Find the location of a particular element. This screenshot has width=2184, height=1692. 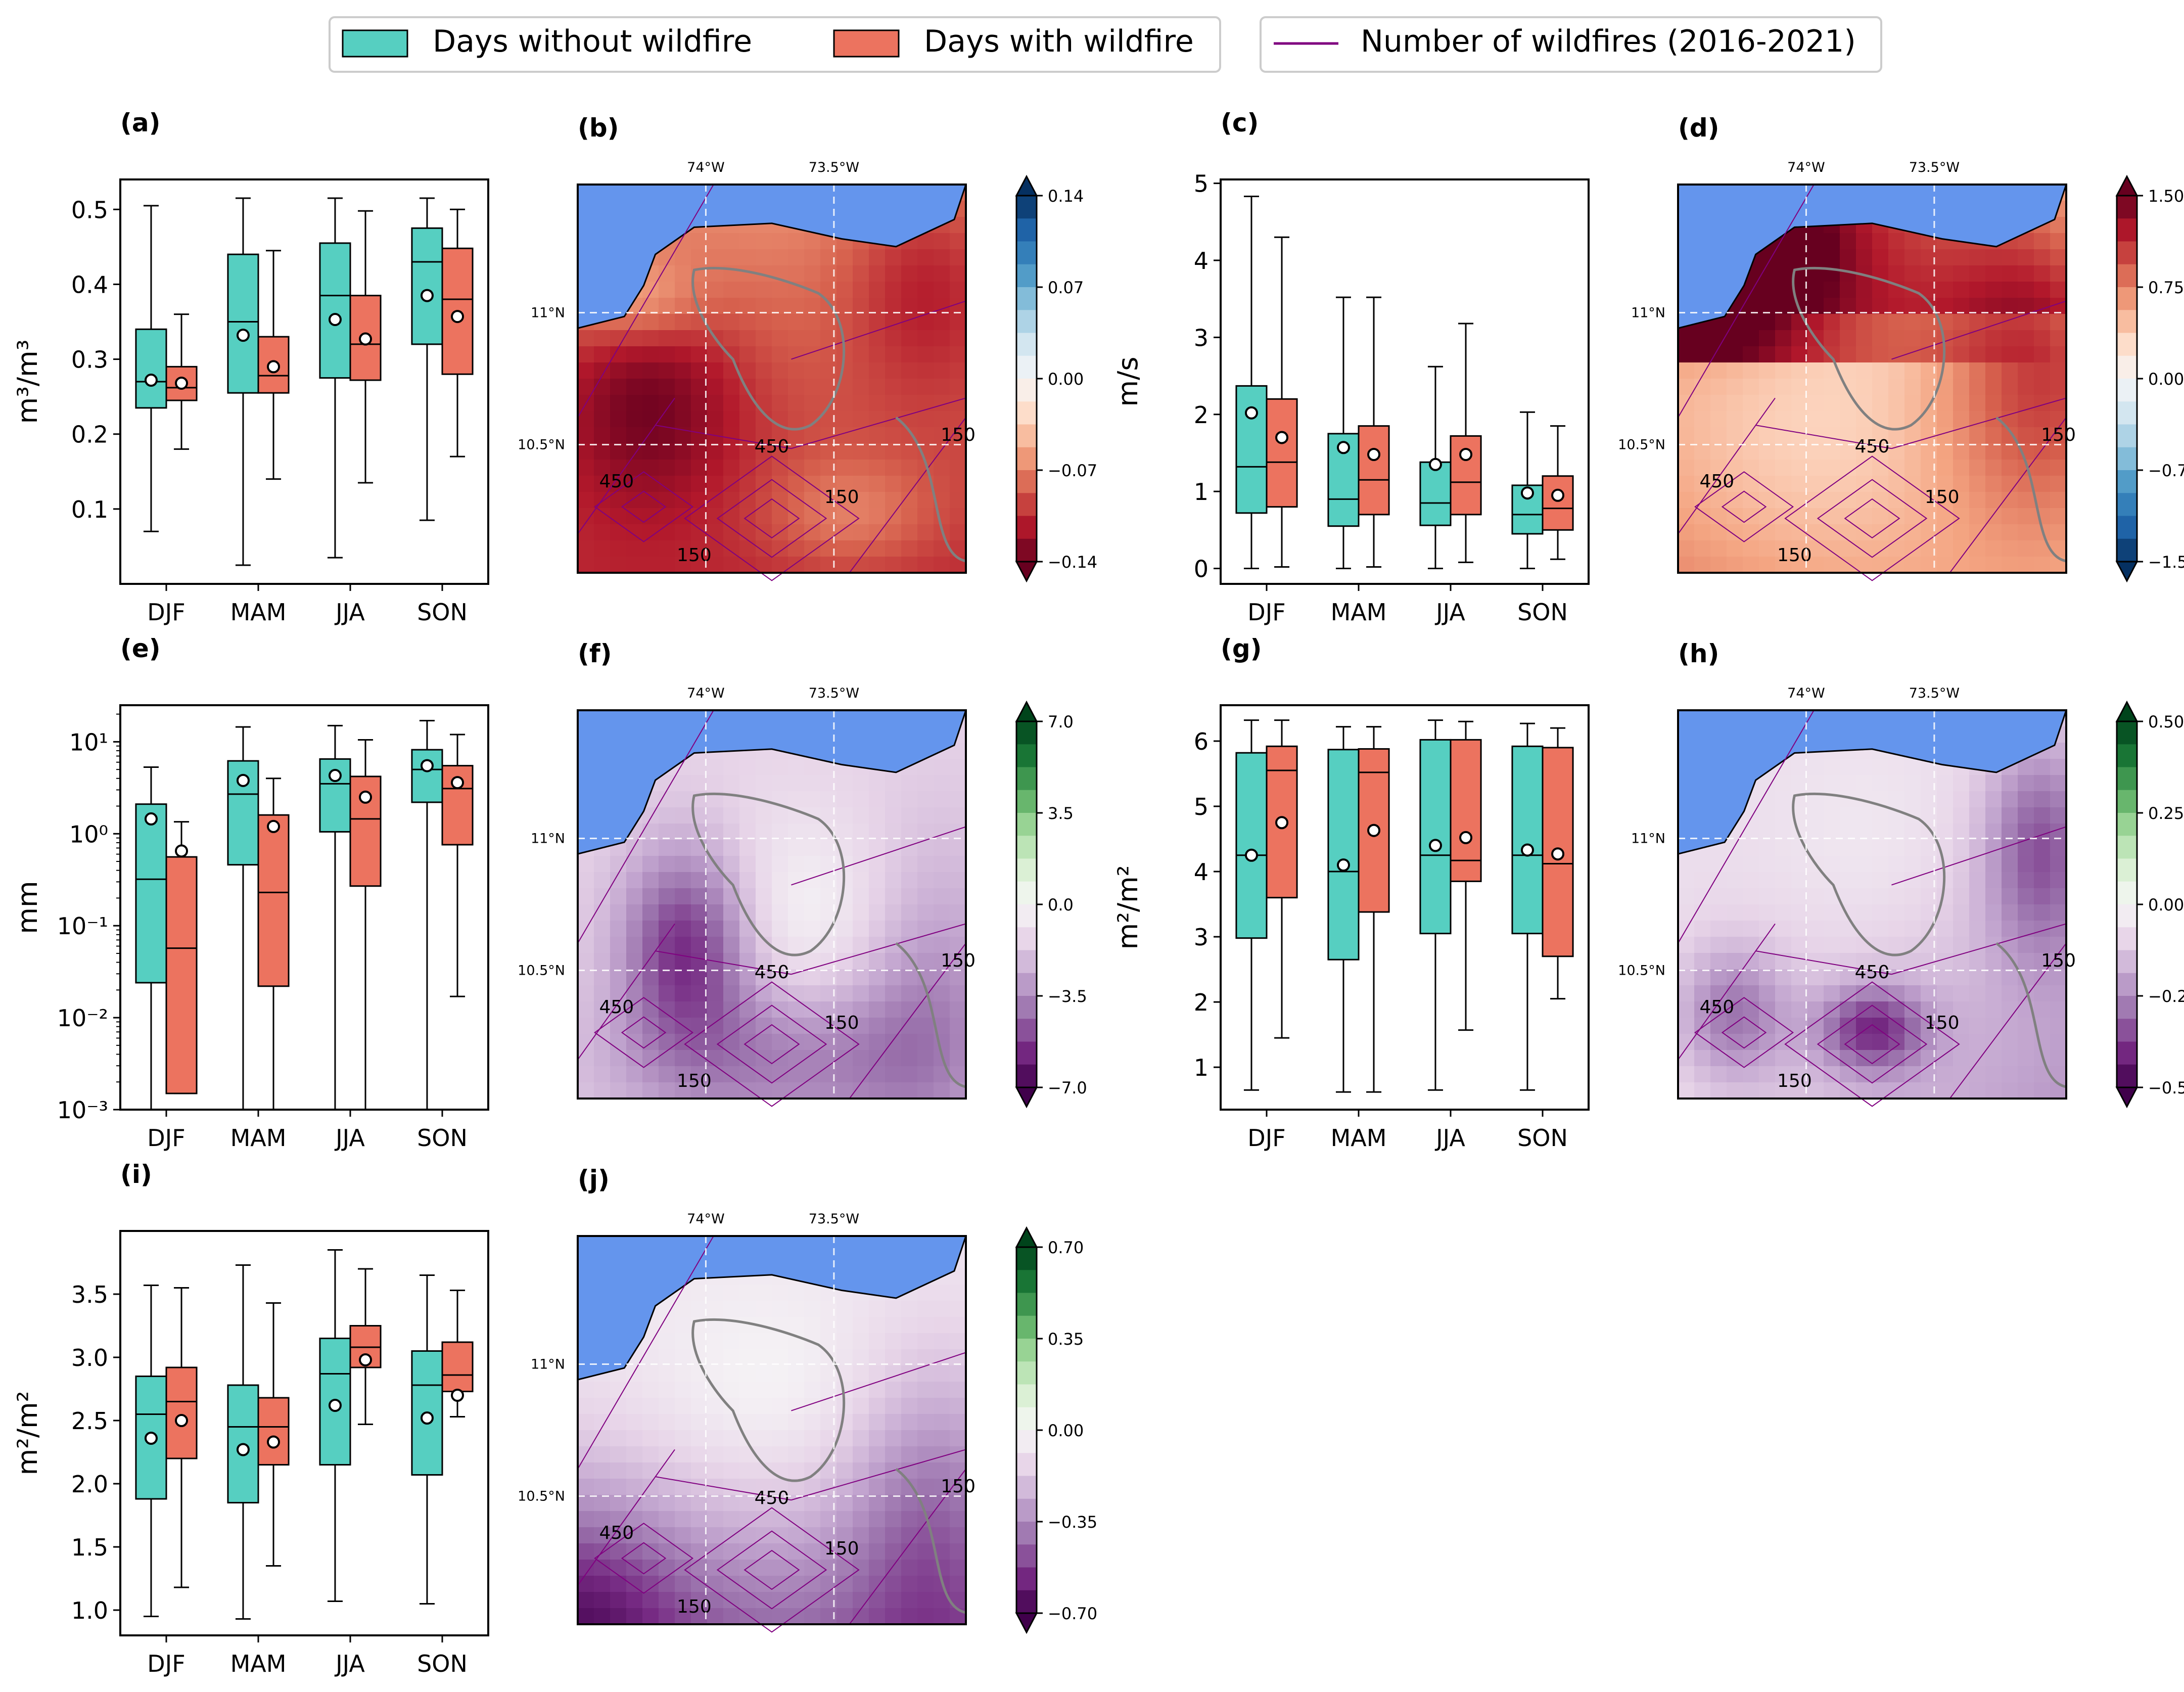

contour-label: 450 is located at coordinates (616, 1007).